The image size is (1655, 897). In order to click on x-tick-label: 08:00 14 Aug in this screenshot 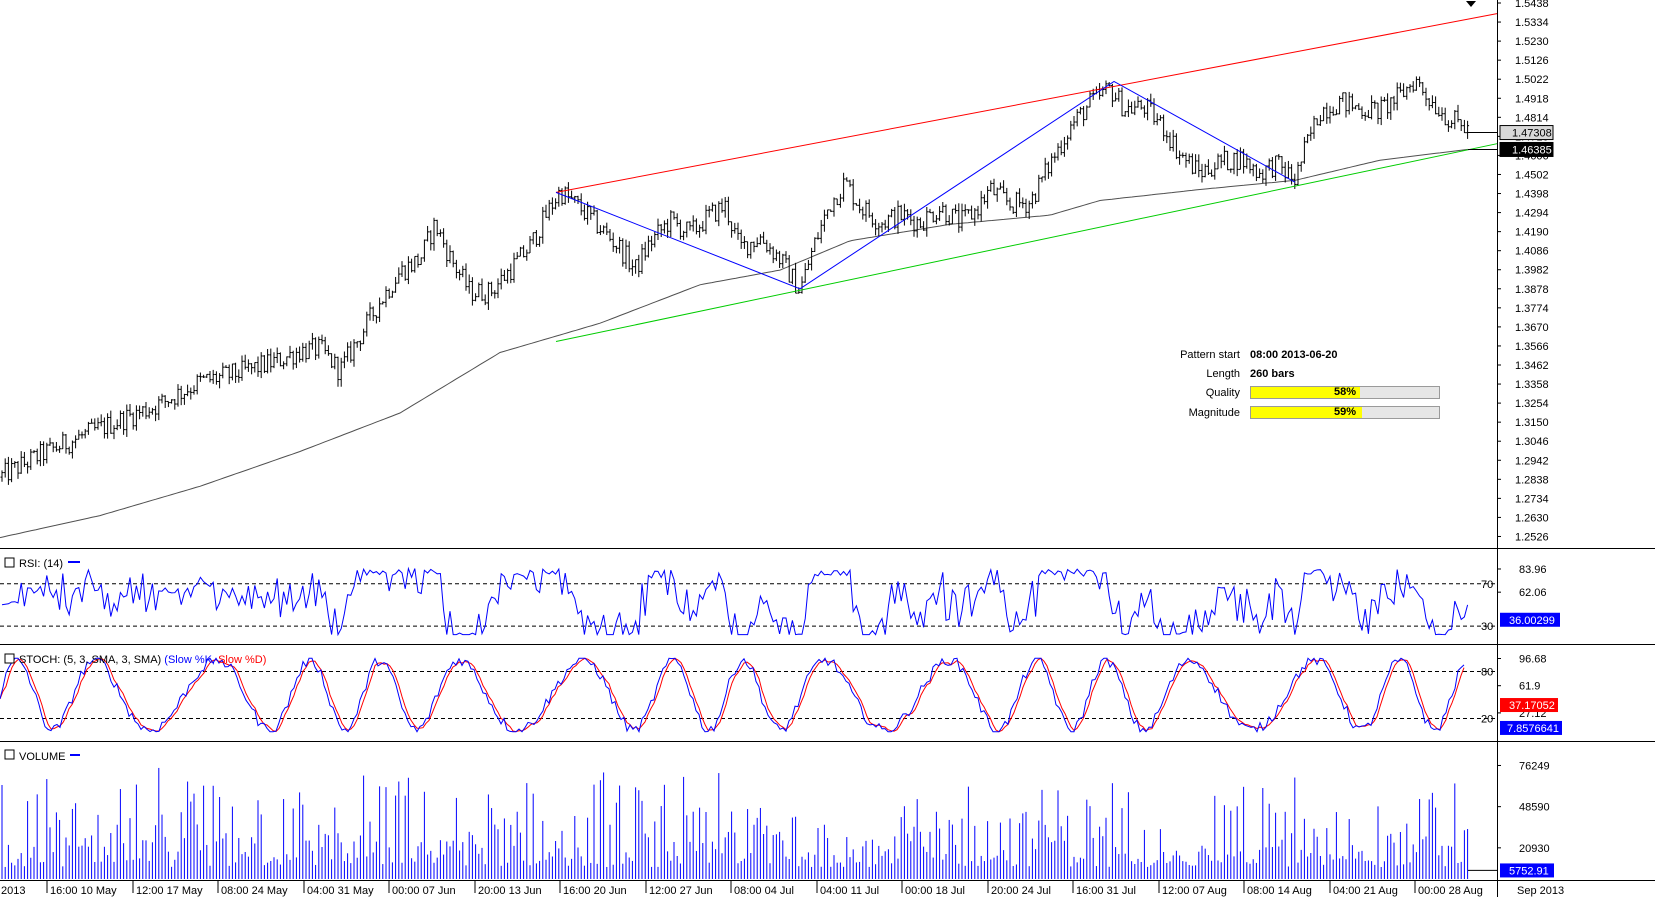, I will do `click(1279, 891)`.